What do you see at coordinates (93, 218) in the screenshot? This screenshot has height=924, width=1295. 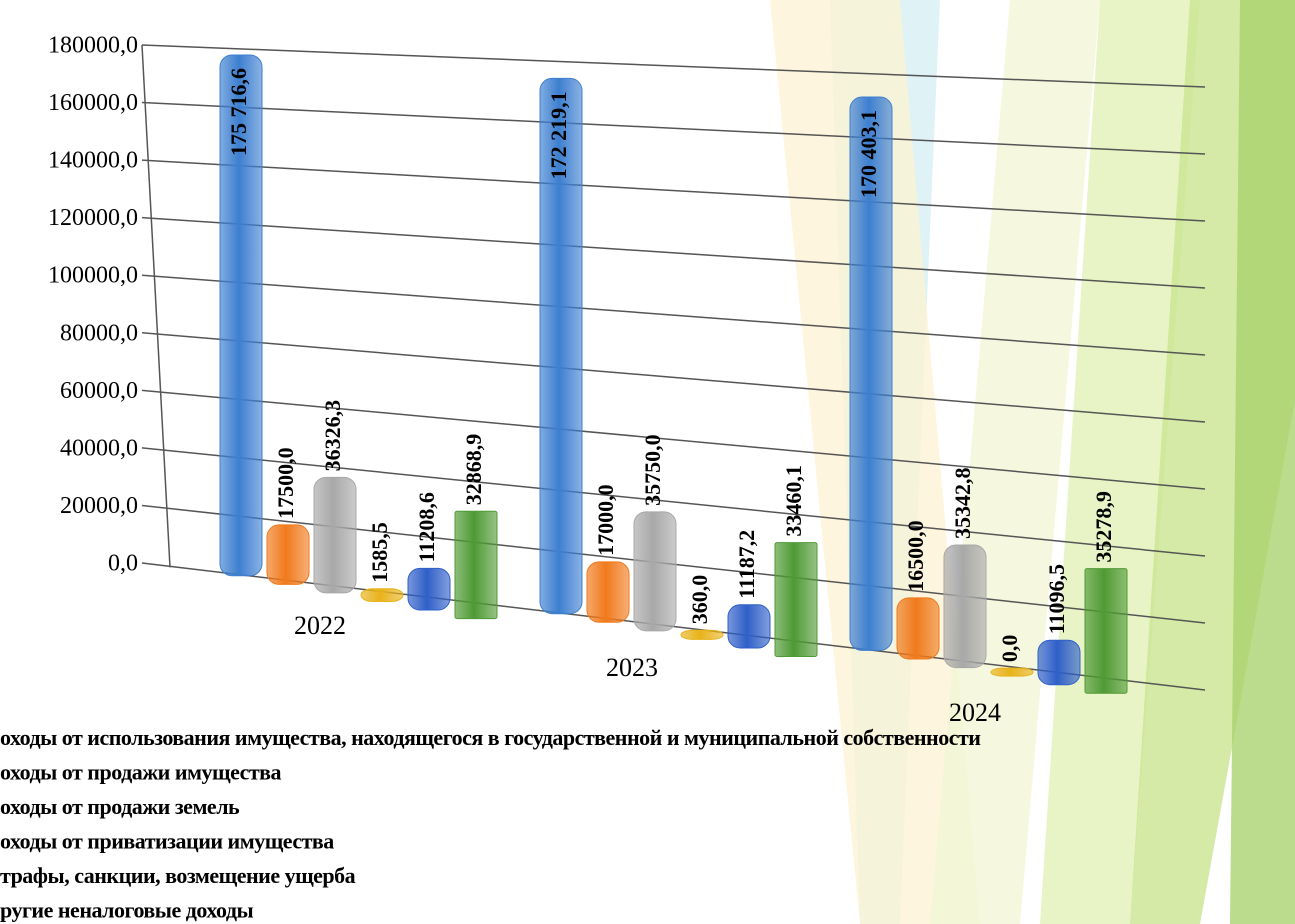 I see `y-tick-label: 120000,0` at bounding box center [93, 218].